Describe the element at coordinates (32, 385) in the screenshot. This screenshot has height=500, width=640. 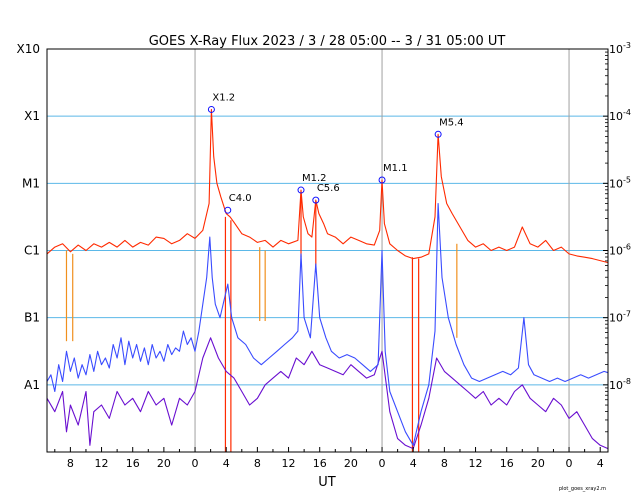
I see `left-tick-label: A1` at that location.